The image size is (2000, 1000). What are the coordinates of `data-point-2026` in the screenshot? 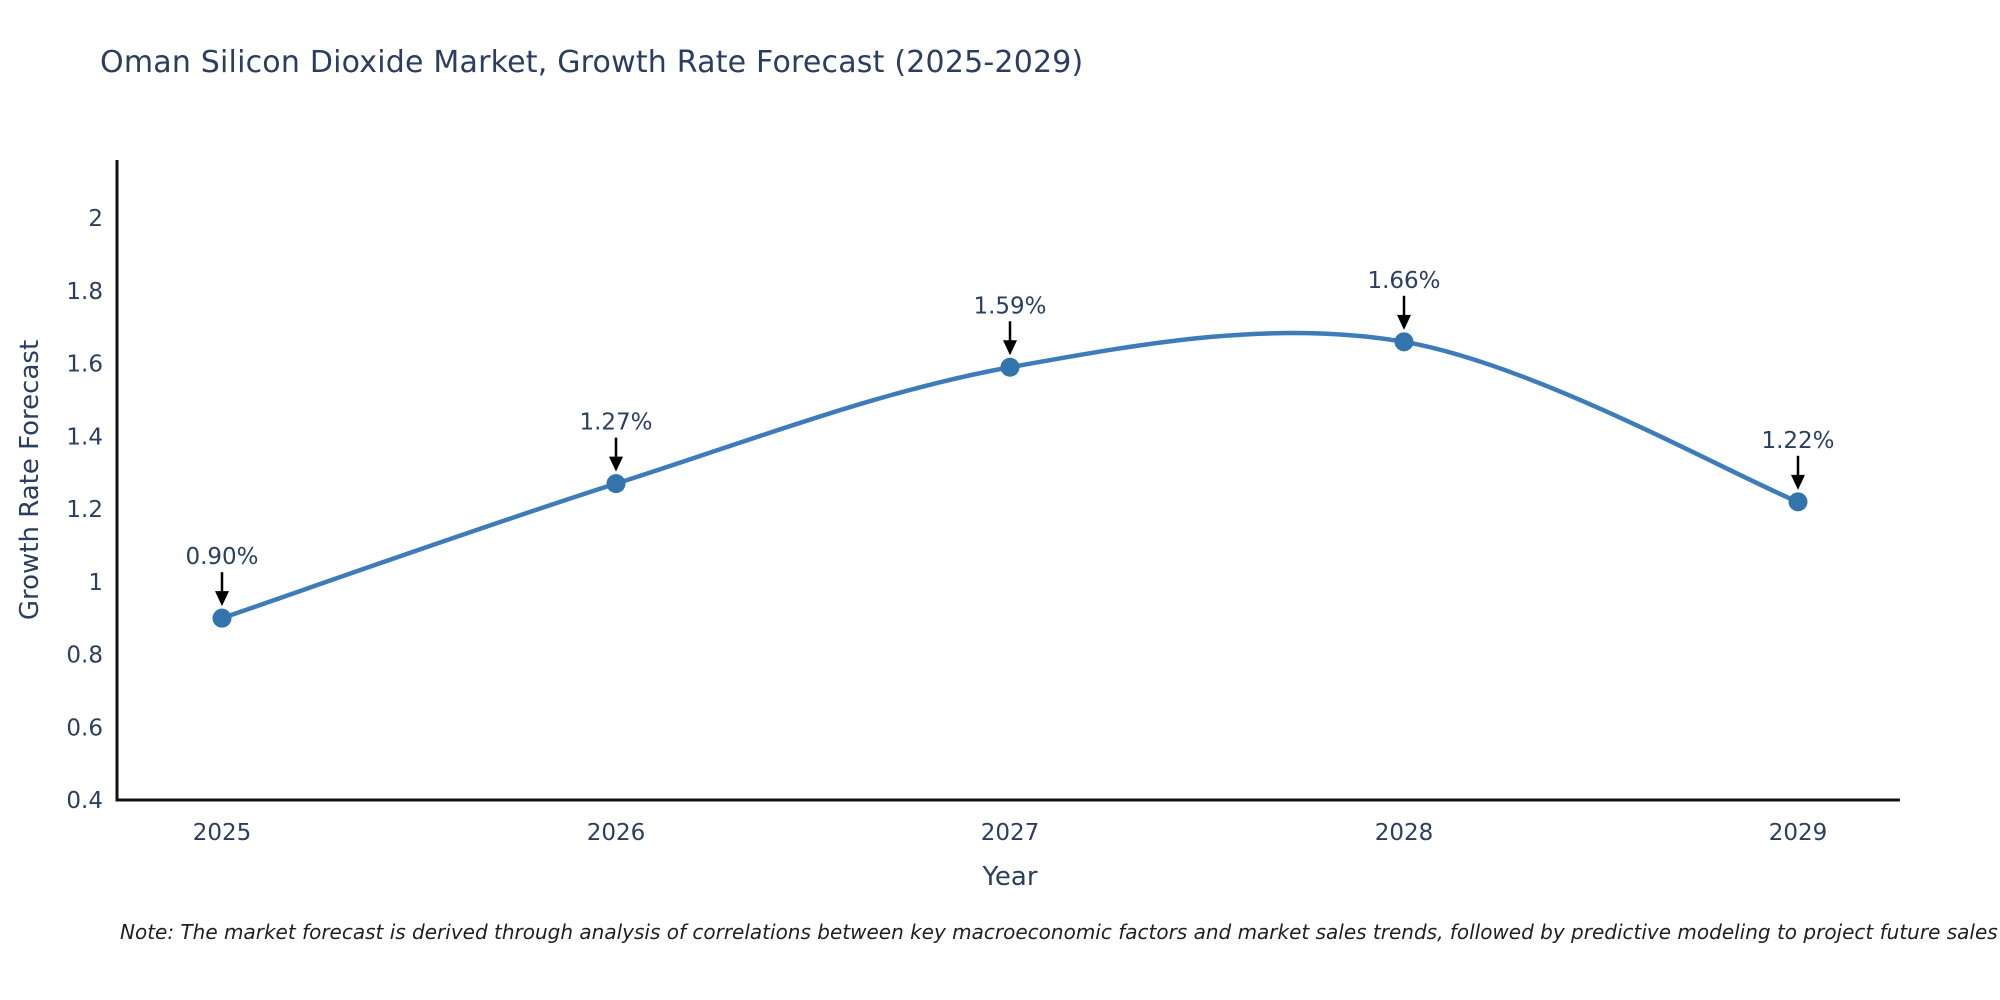 It's located at (616, 484).